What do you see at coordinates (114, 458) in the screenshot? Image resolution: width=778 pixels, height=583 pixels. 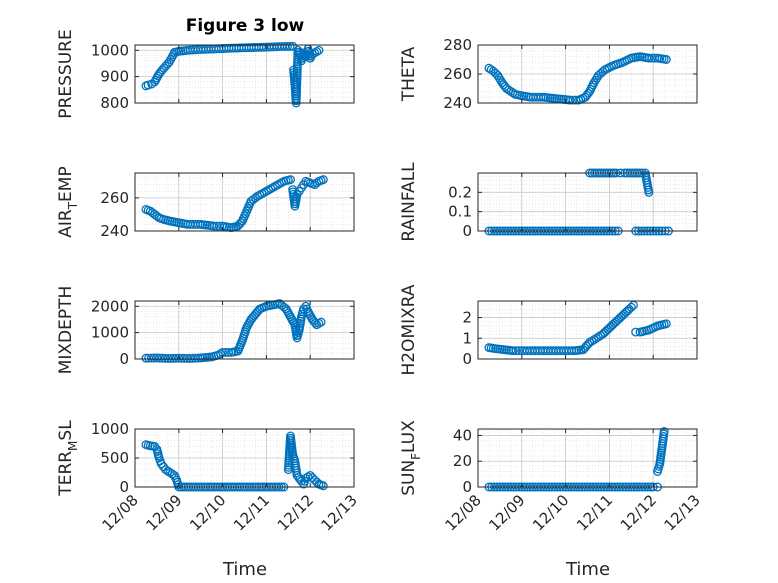 I see `y-tick-label: 500` at bounding box center [114, 458].